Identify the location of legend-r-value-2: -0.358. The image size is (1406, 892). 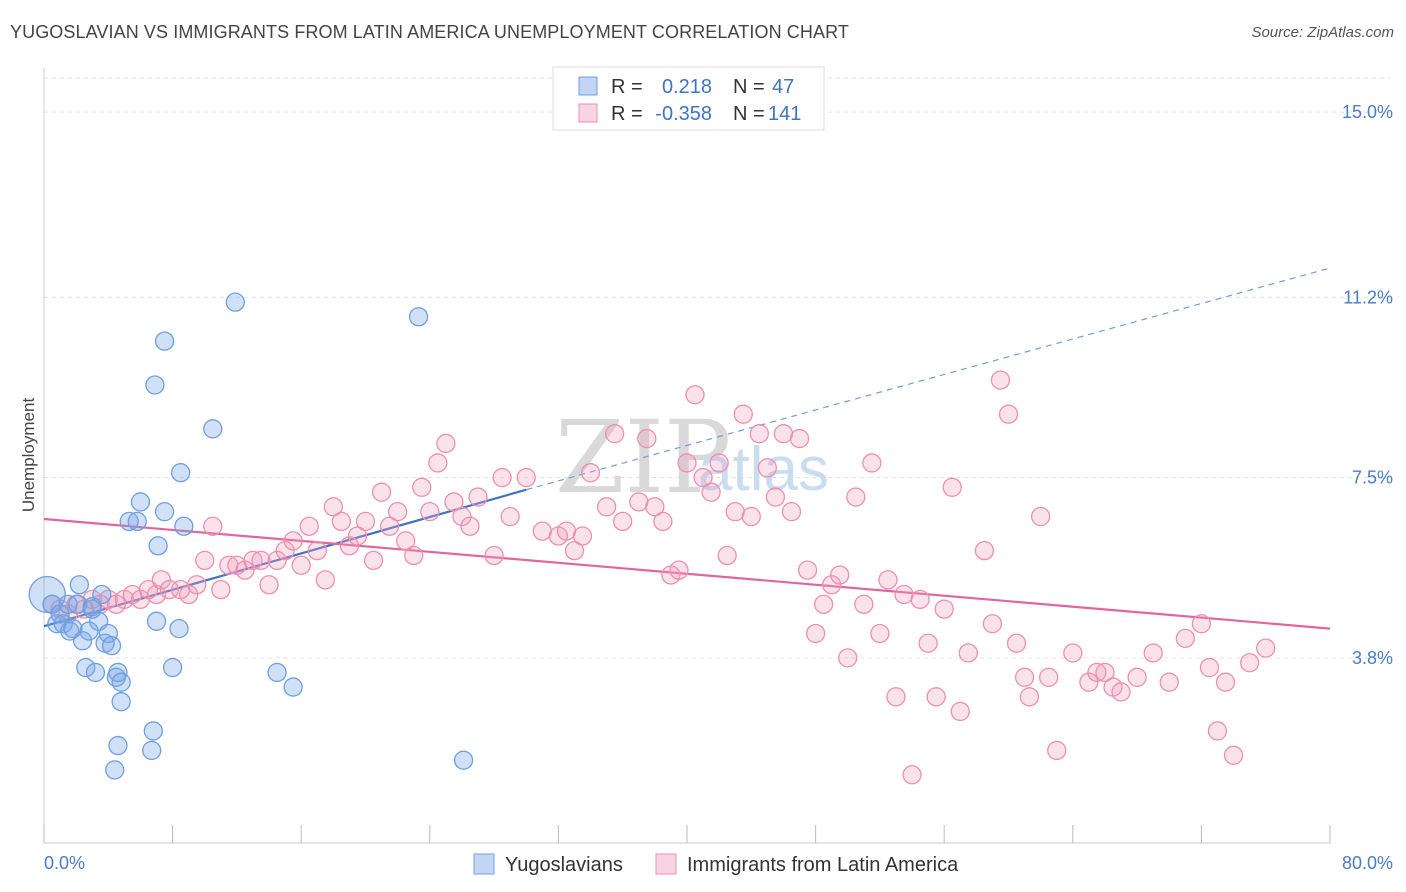
(683, 114).